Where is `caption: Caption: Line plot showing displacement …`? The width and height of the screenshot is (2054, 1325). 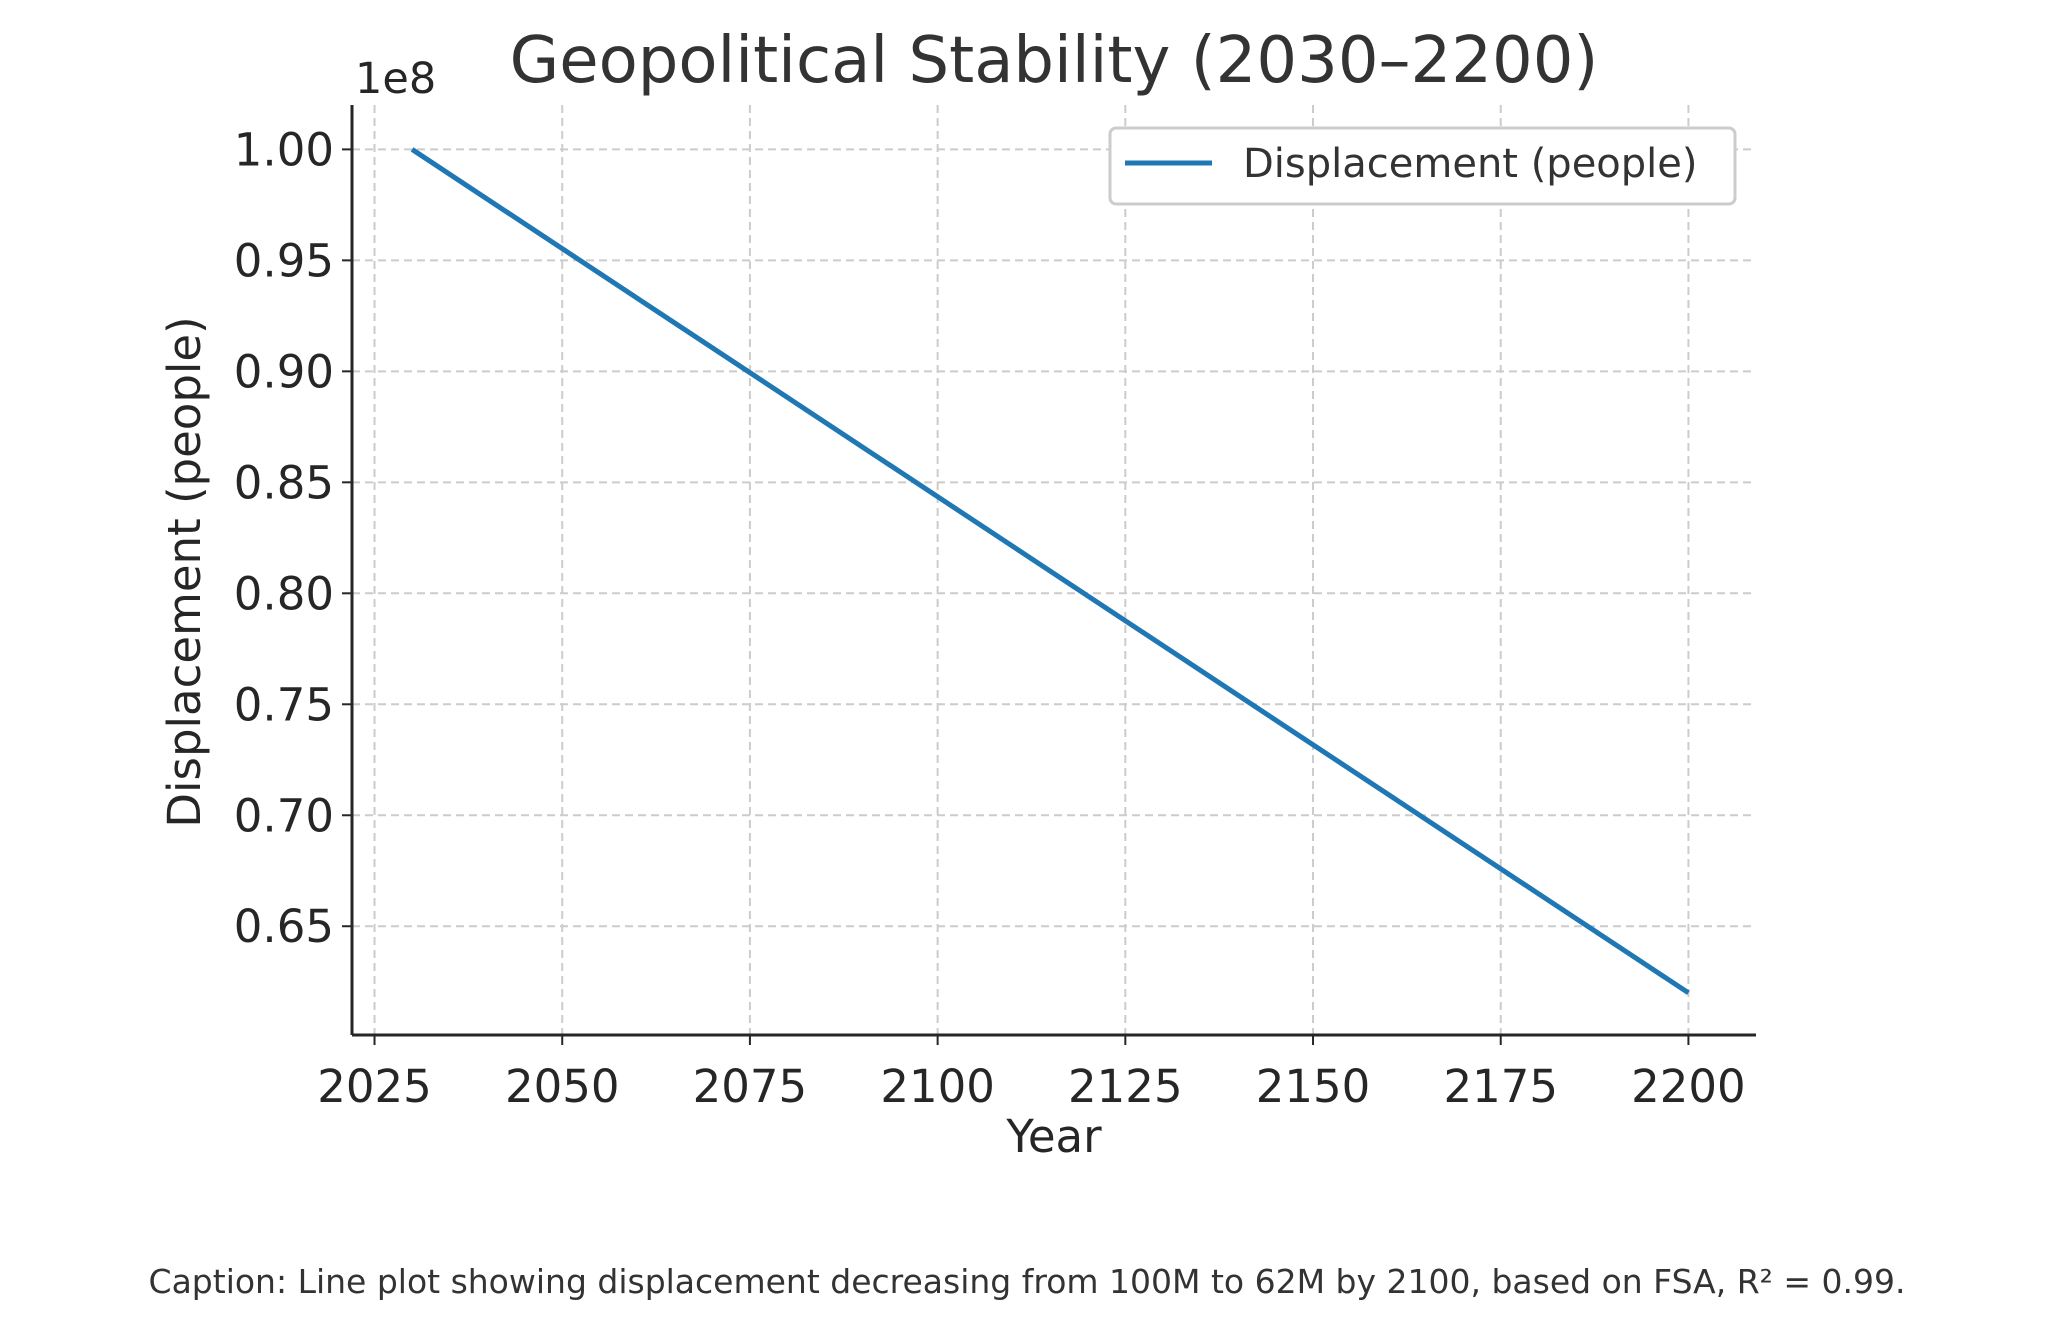 caption: Caption: Line plot showing displacement … is located at coordinates (1027, 1281).